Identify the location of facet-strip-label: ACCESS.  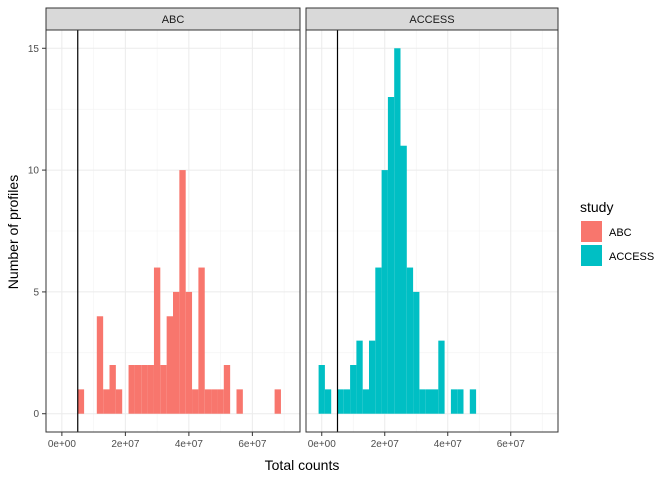
(431, 20).